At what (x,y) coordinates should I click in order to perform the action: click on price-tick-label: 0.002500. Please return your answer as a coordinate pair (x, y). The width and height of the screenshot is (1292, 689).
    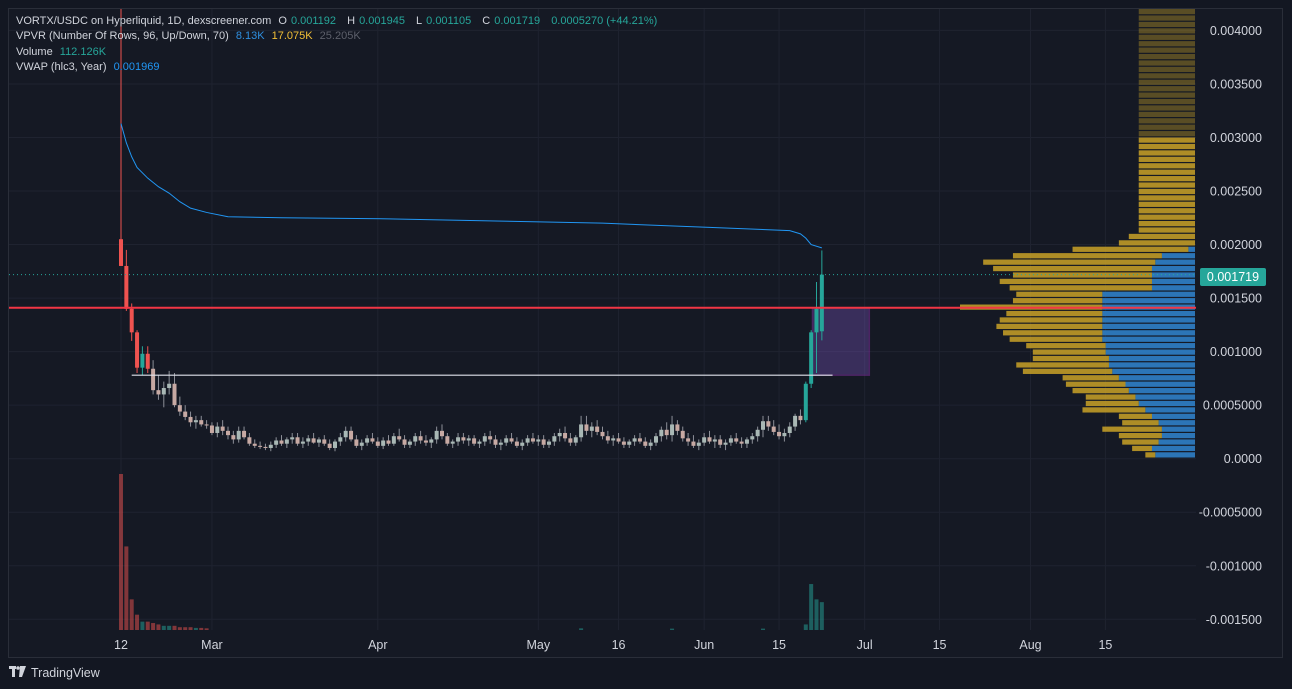
    Looking at the image, I should click on (1236, 192).